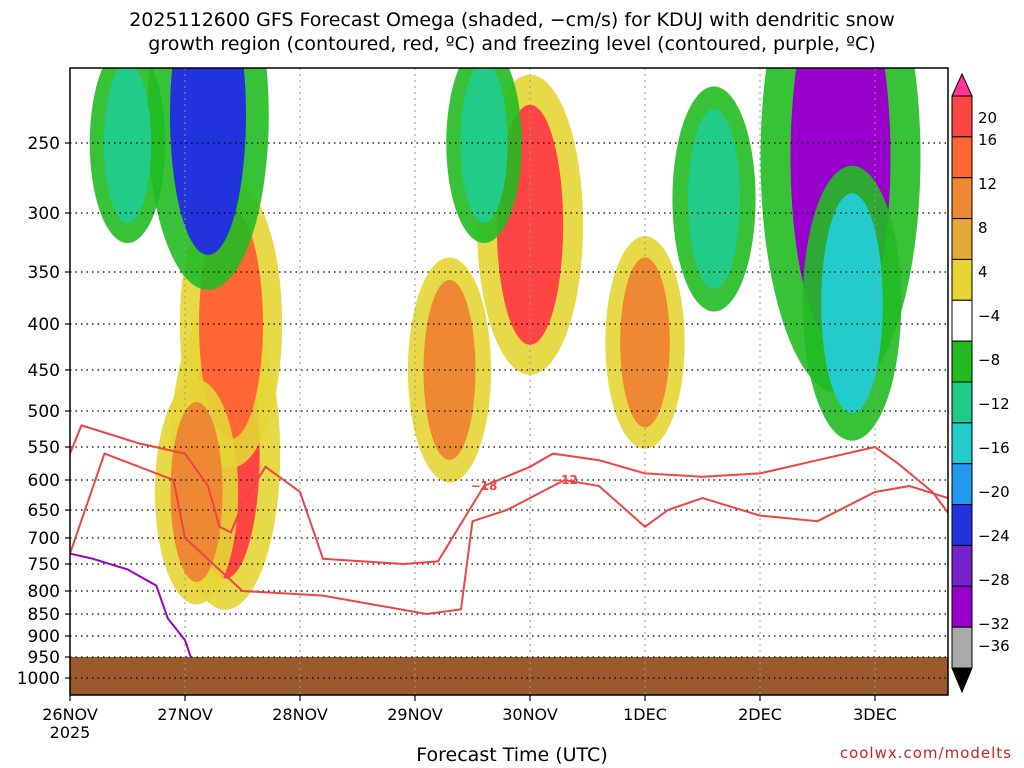 This screenshot has height=768, width=1024. What do you see at coordinates (530, 714) in the screenshot?
I see `x-tick-label: 30NOV` at bounding box center [530, 714].